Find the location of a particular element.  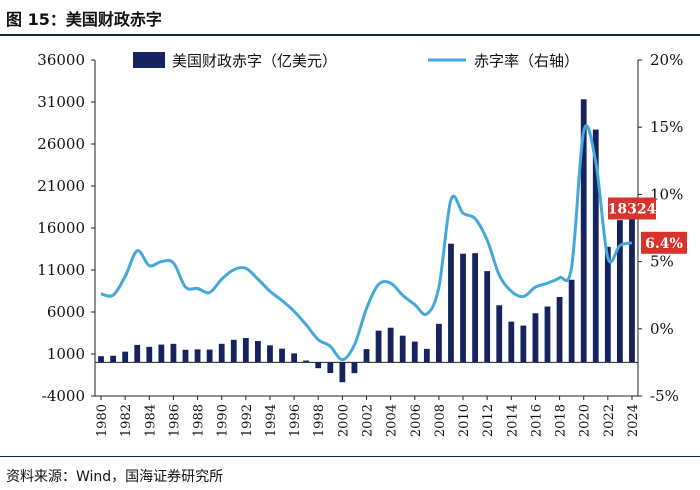

bar-2022 is located at coordinates (607, 304).